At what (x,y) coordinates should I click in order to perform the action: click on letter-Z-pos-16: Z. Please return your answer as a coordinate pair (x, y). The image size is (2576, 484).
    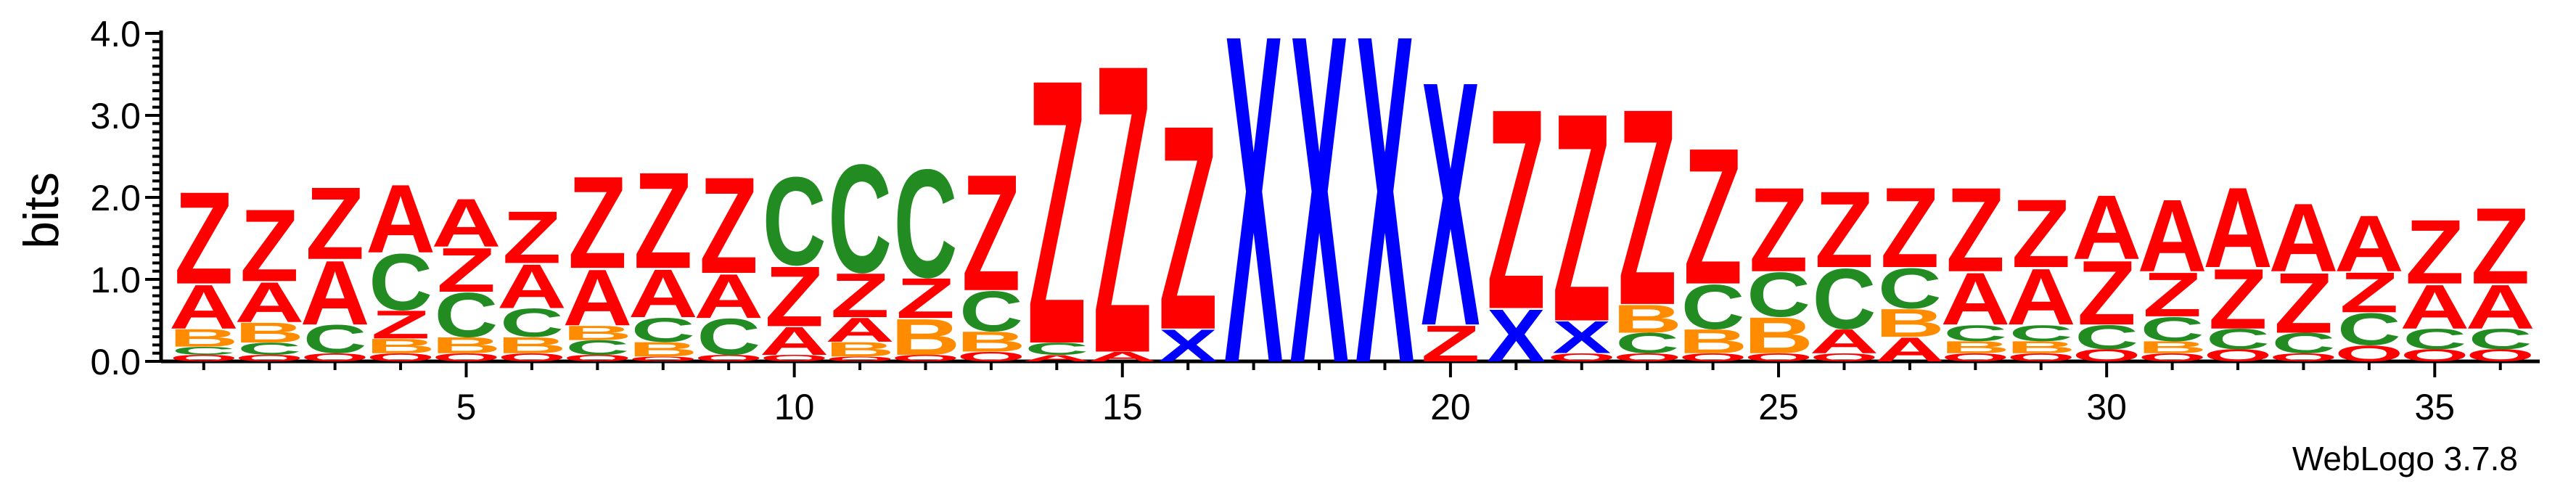
    Looking at the image, I should click on (1188, 228).